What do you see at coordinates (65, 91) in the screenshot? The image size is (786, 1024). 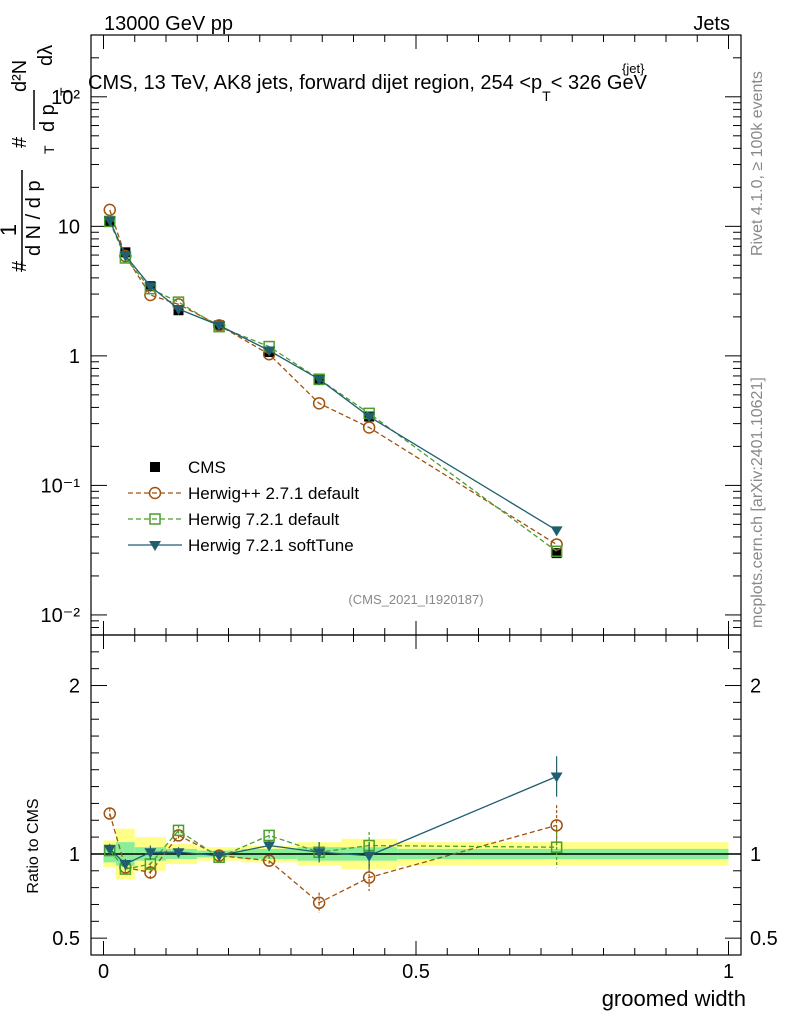 I see `y-label-part-6: T` at bounding box center [65, 91].